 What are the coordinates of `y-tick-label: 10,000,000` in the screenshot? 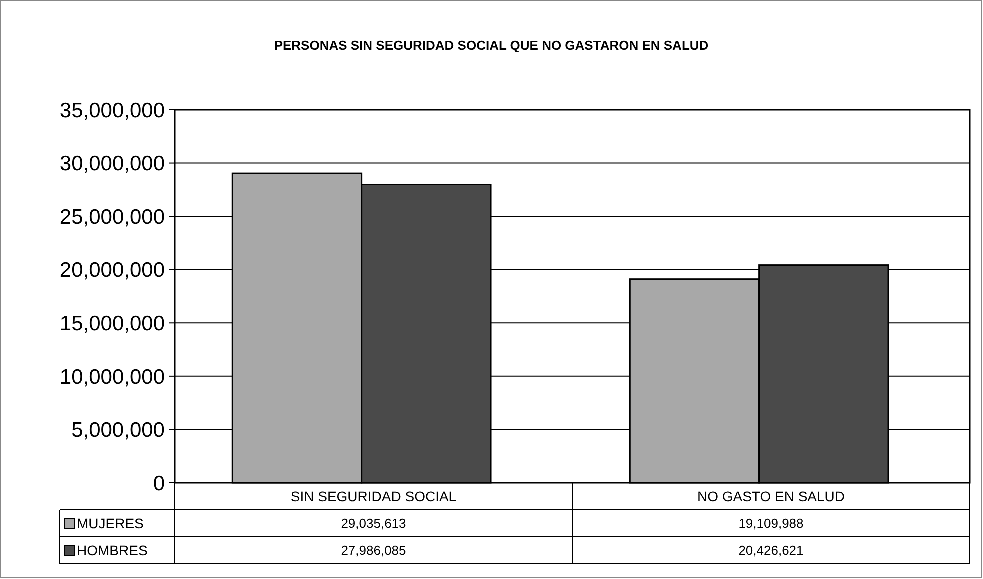 It's located at (112, 377).